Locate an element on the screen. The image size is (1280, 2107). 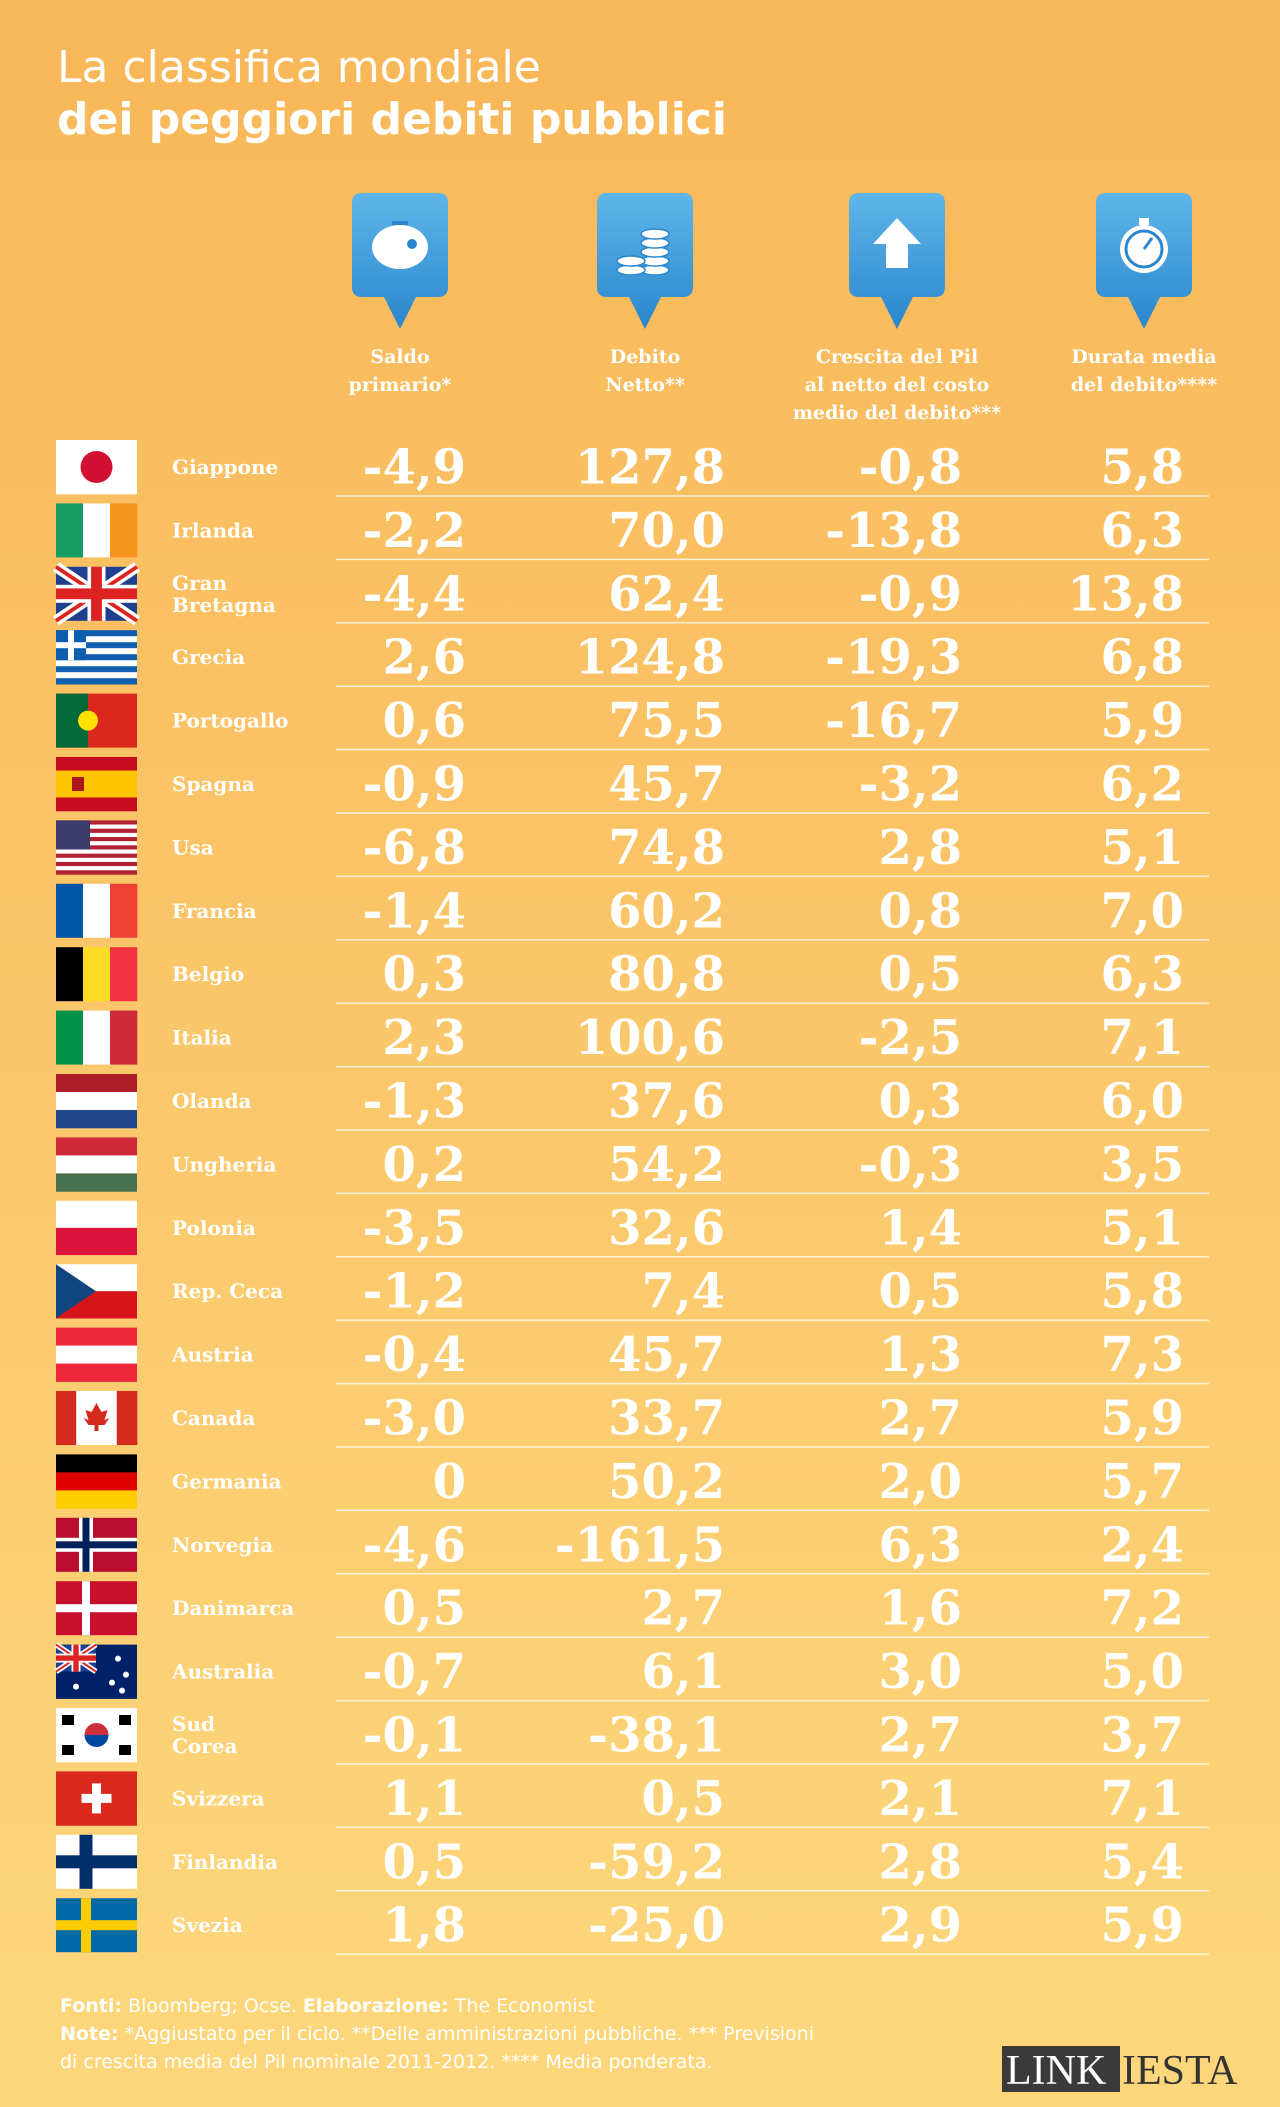
cell-value: 7,3 is located at coordinates (1142, 1355).